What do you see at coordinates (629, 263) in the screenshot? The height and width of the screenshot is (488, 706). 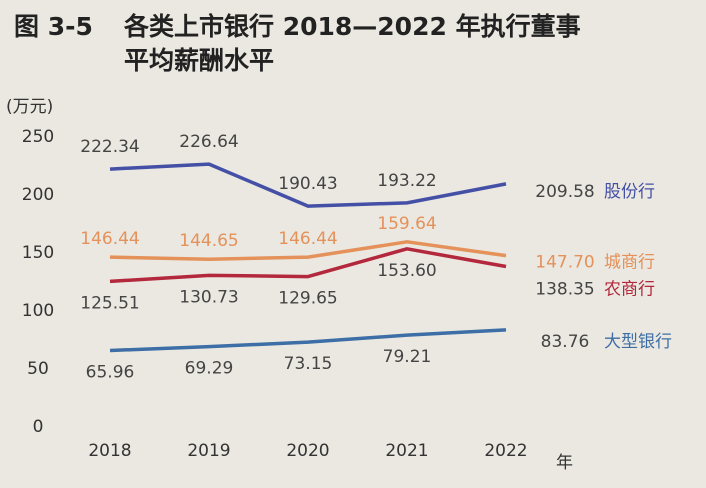 I see `legend-label: 城商行` at bounding box center [629, 263].